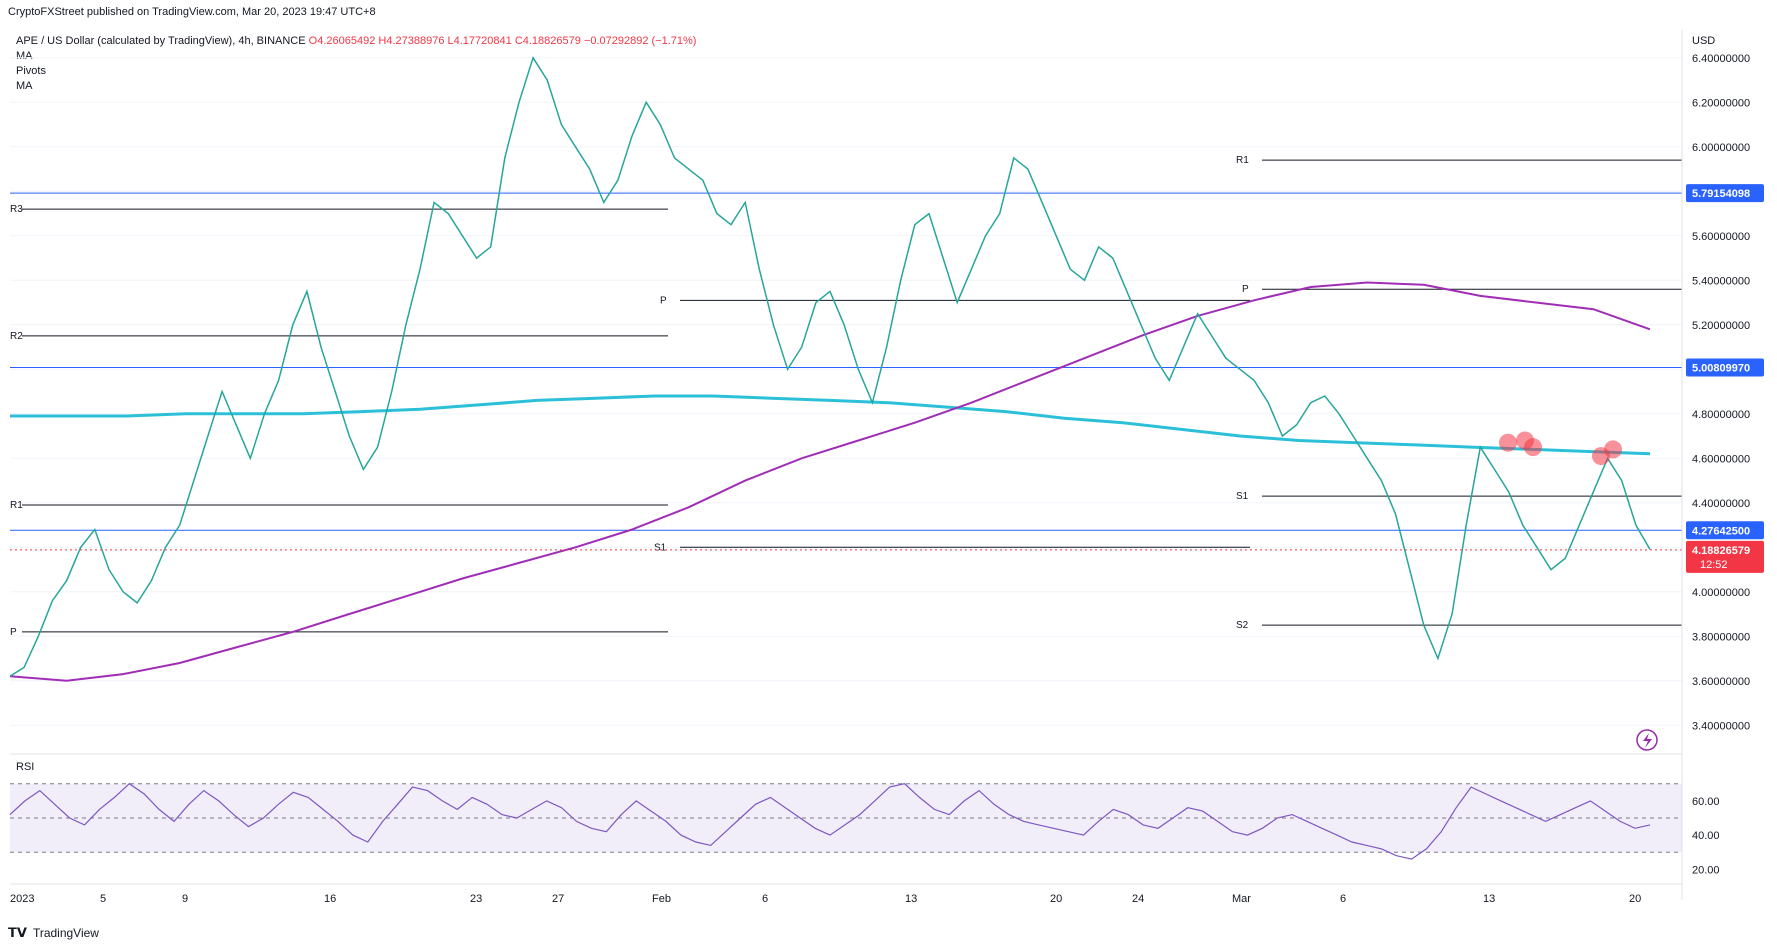  I want to click on lightning-icon, so click(1647, 740).